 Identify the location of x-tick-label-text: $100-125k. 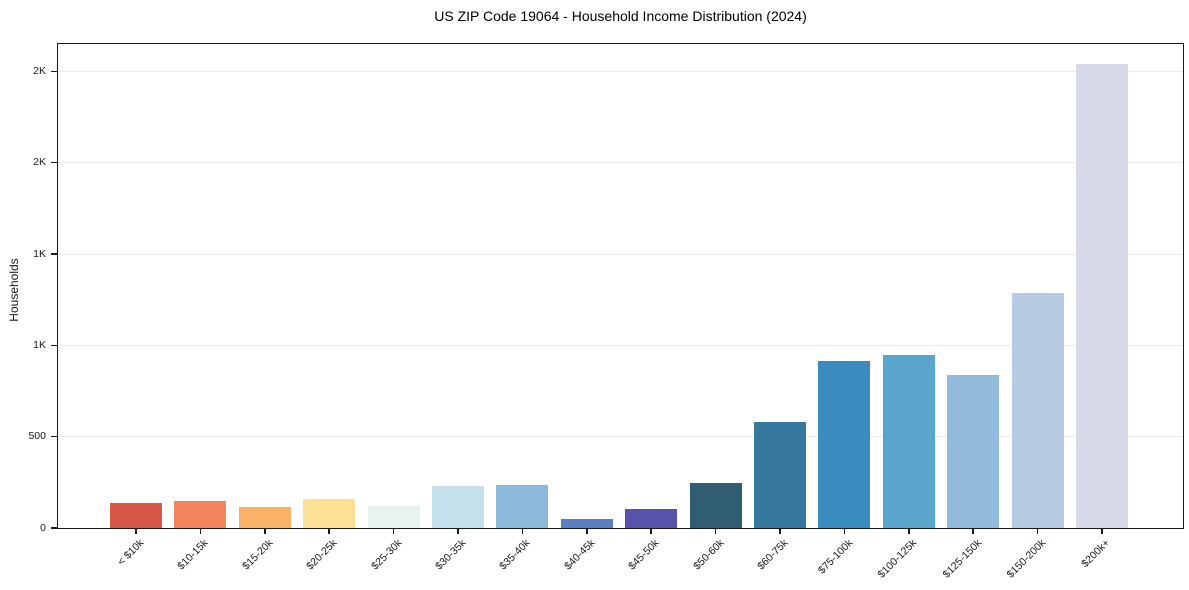
(897, 559).